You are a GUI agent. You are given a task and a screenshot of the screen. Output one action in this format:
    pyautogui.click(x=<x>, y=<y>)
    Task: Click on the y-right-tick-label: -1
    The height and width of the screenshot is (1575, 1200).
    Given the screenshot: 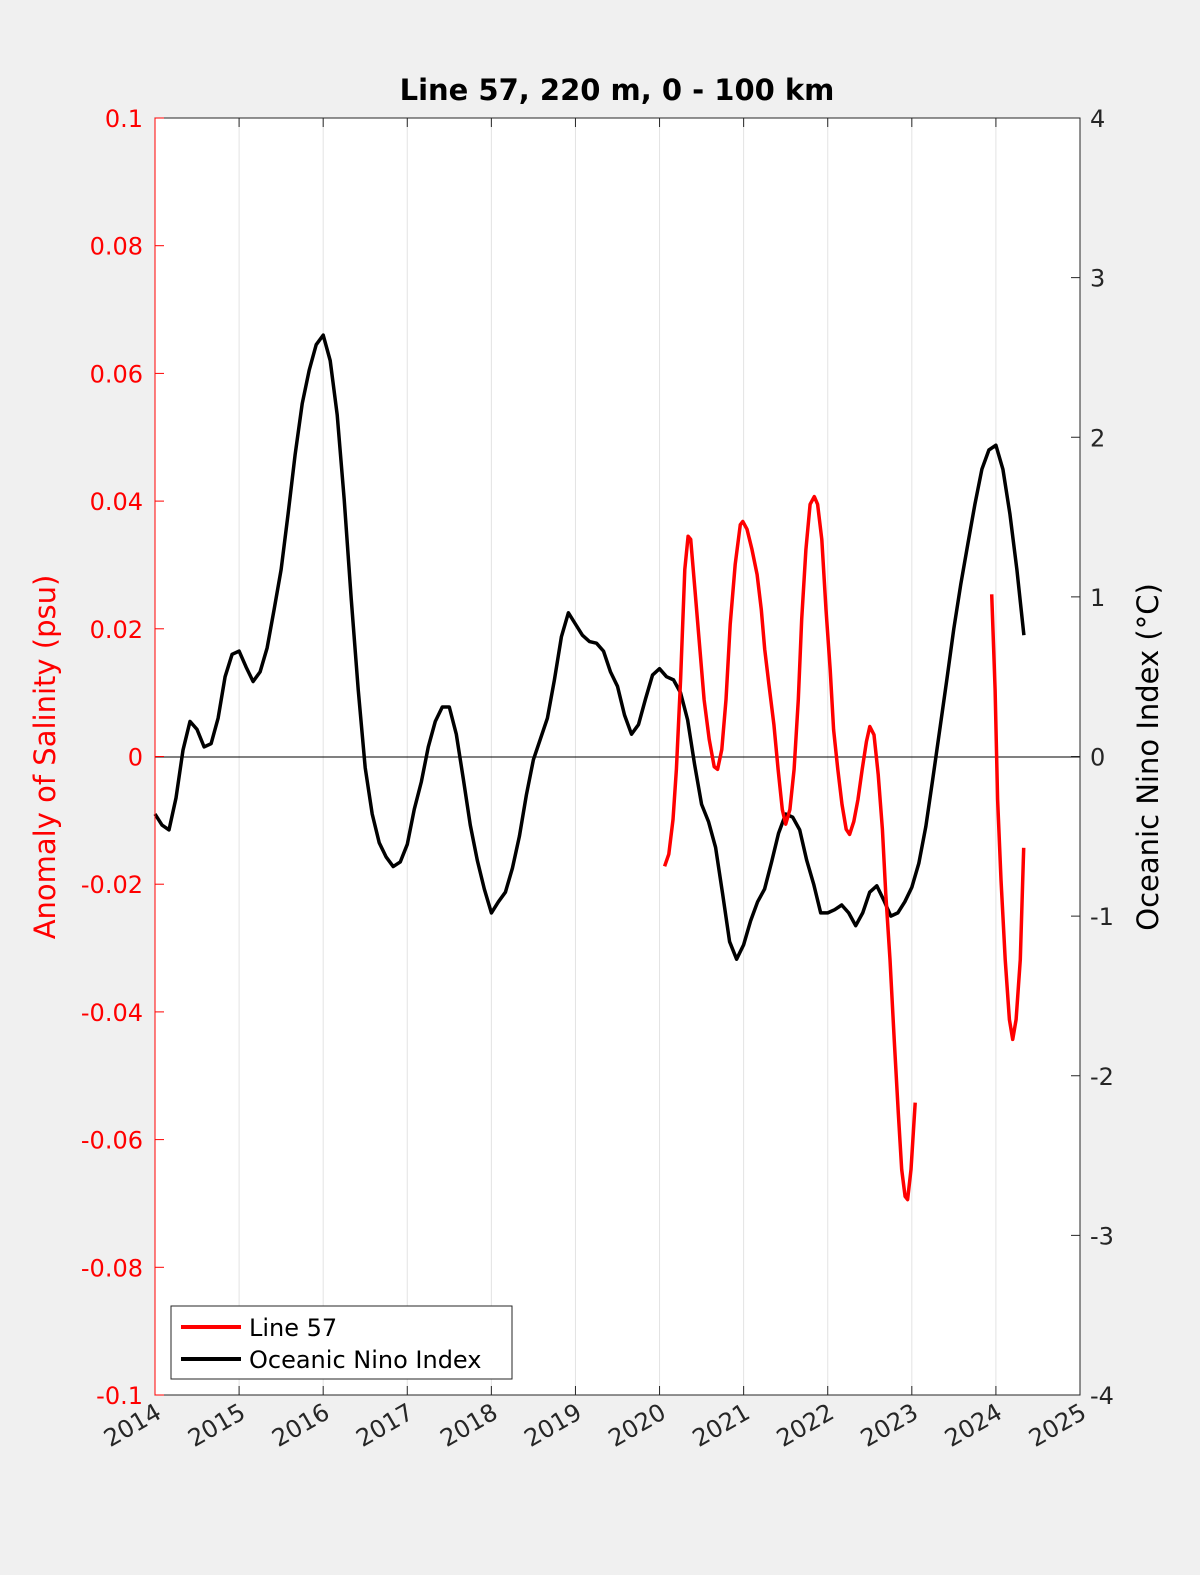 What is the action you would take?
    pyautogui.click(x=1102, y=917)
    